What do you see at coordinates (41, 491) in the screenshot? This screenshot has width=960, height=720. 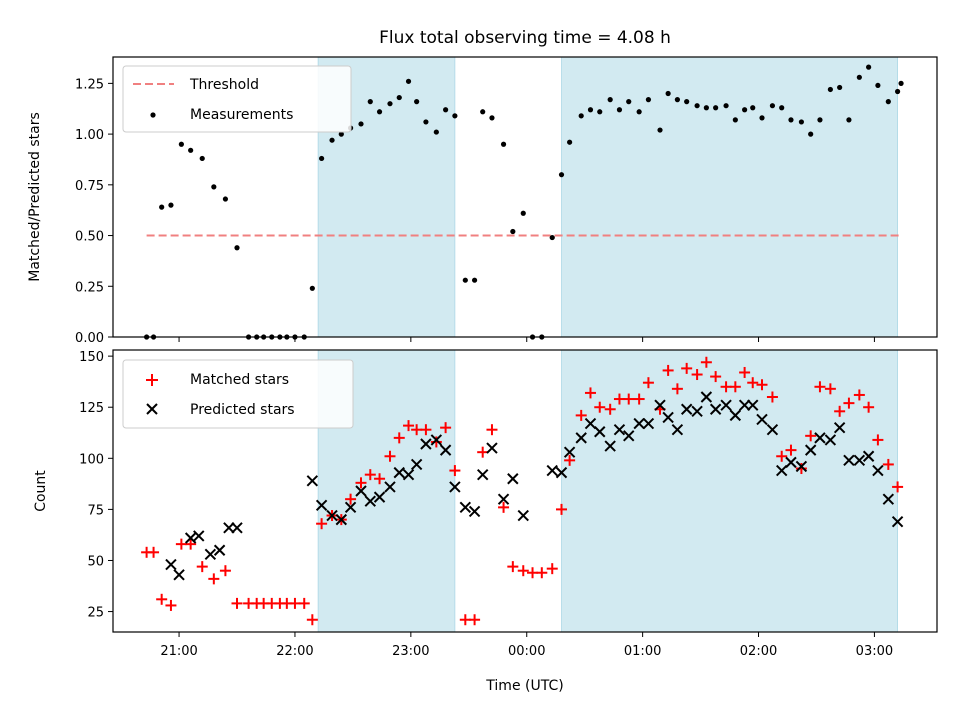 I see `bottom-y-axis-label: Count` at bounding box center [41, 491].